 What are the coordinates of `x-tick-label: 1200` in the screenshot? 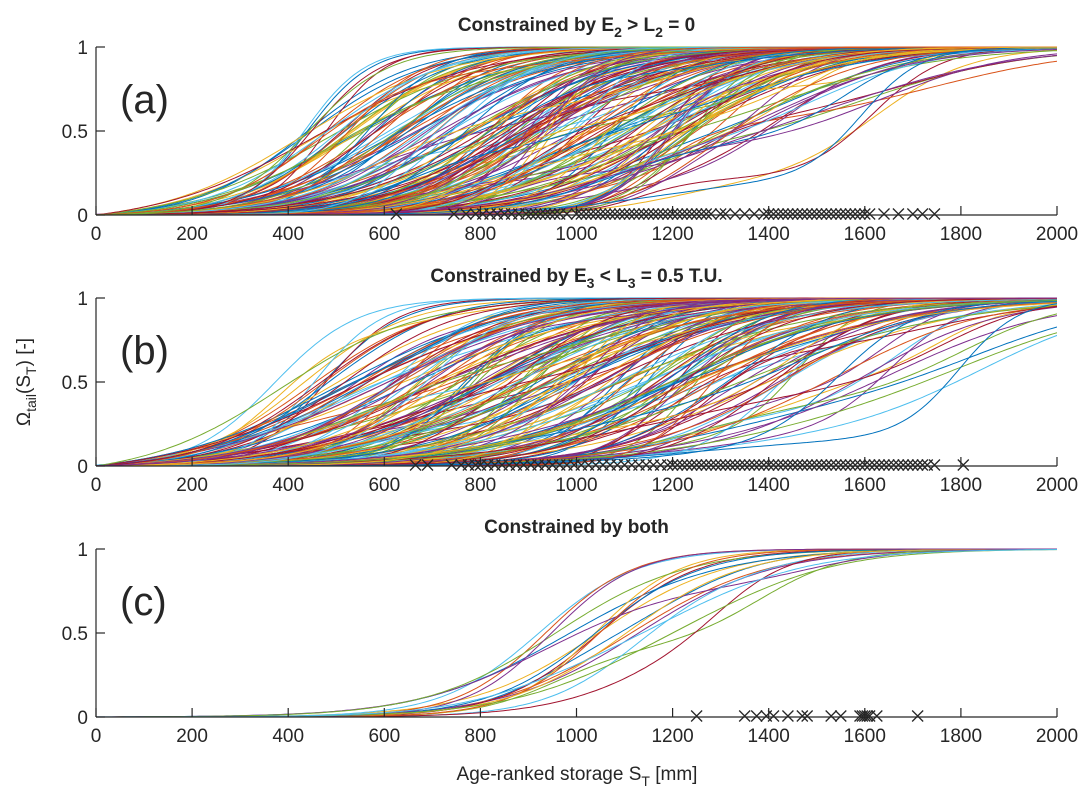 It's located at (672, 234).